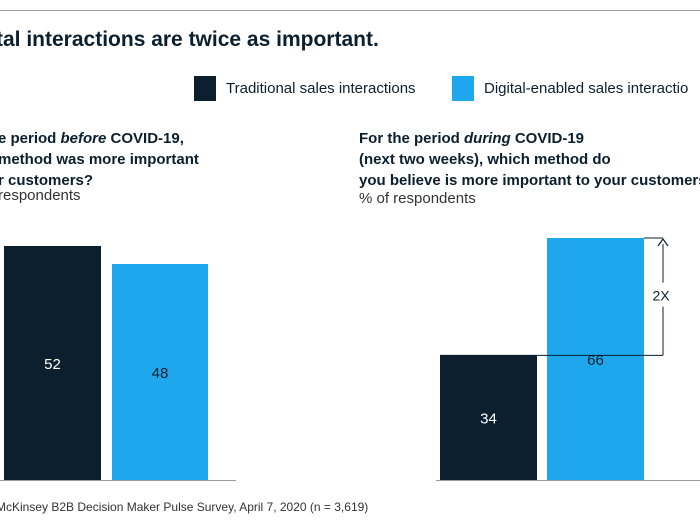 Image resolution: width=700 pixels, height=525 pixels. I want to click on left-title-line-2: method was more important, so click(99, 159).